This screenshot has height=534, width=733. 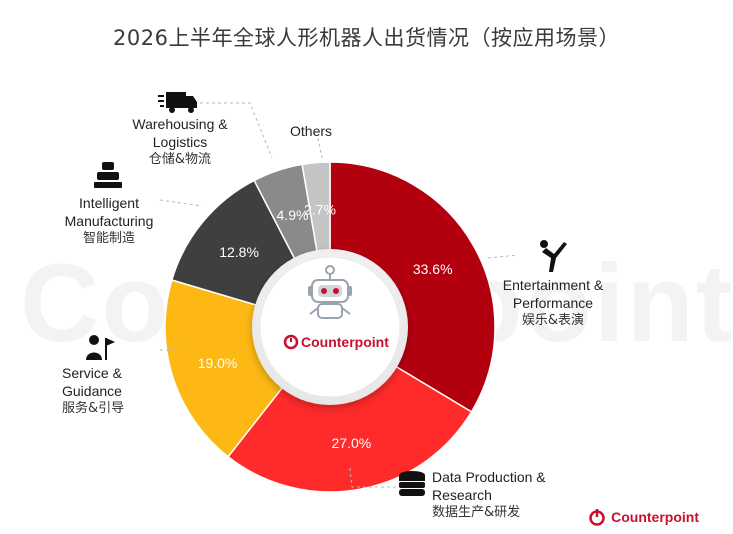 What do you see at coordinates (330, 292) in the screenshot?
I see `robot-icon` at bounding box center [330, 292].